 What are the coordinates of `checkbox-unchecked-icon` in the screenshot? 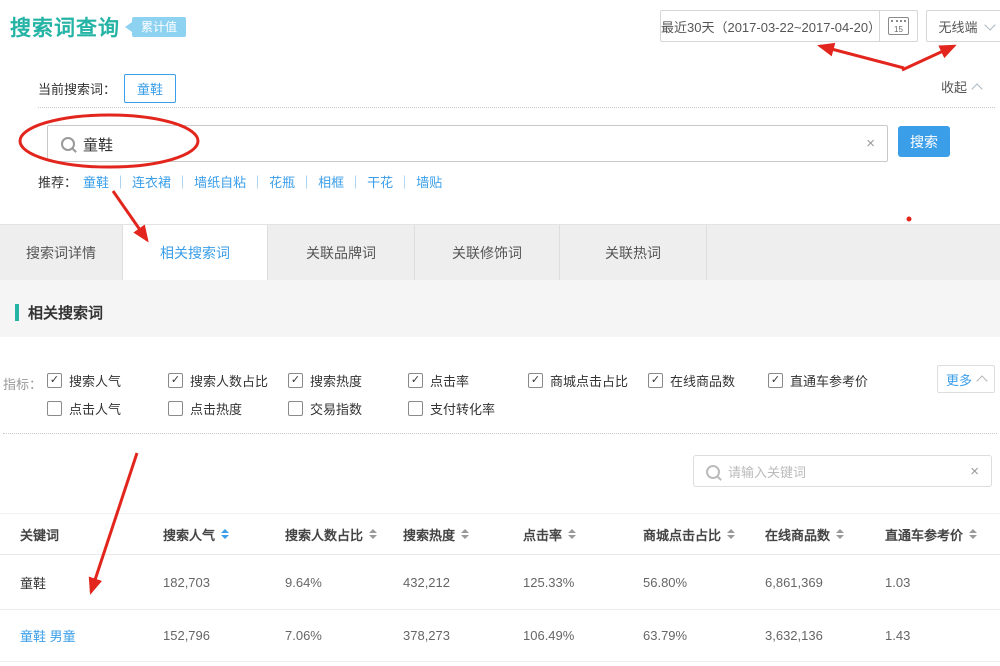 It's located at (295, 408).